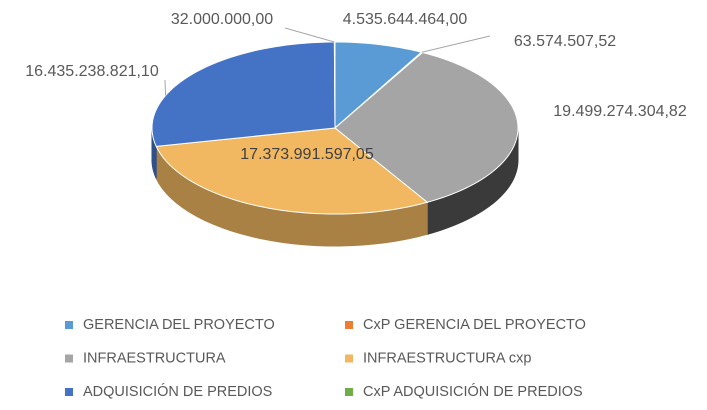 The height and width of the screenshot is (410, 707). I want to click on data-label: 16.435.238.821,10, so click(92, 71).